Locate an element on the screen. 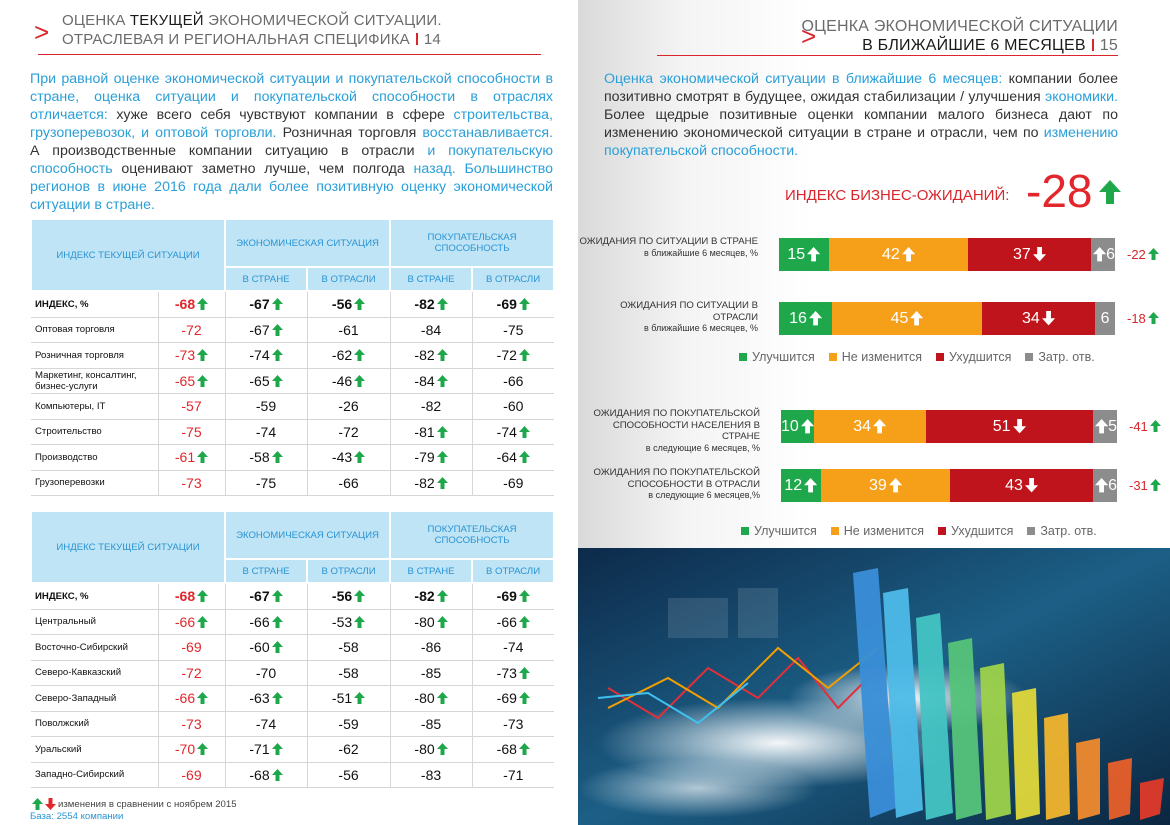  cell: -69 is located at coordinates (513, 698).